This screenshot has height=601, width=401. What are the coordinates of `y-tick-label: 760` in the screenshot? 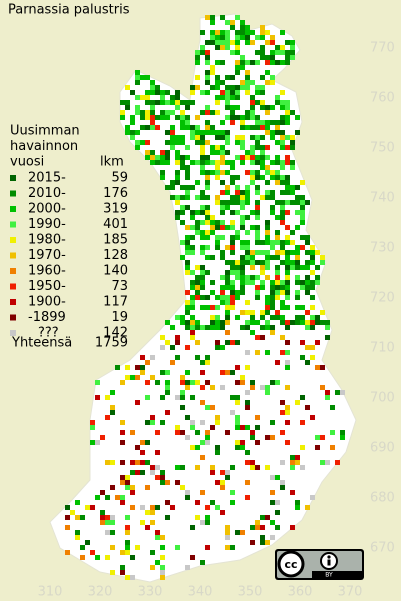 It's located at (382, 98).